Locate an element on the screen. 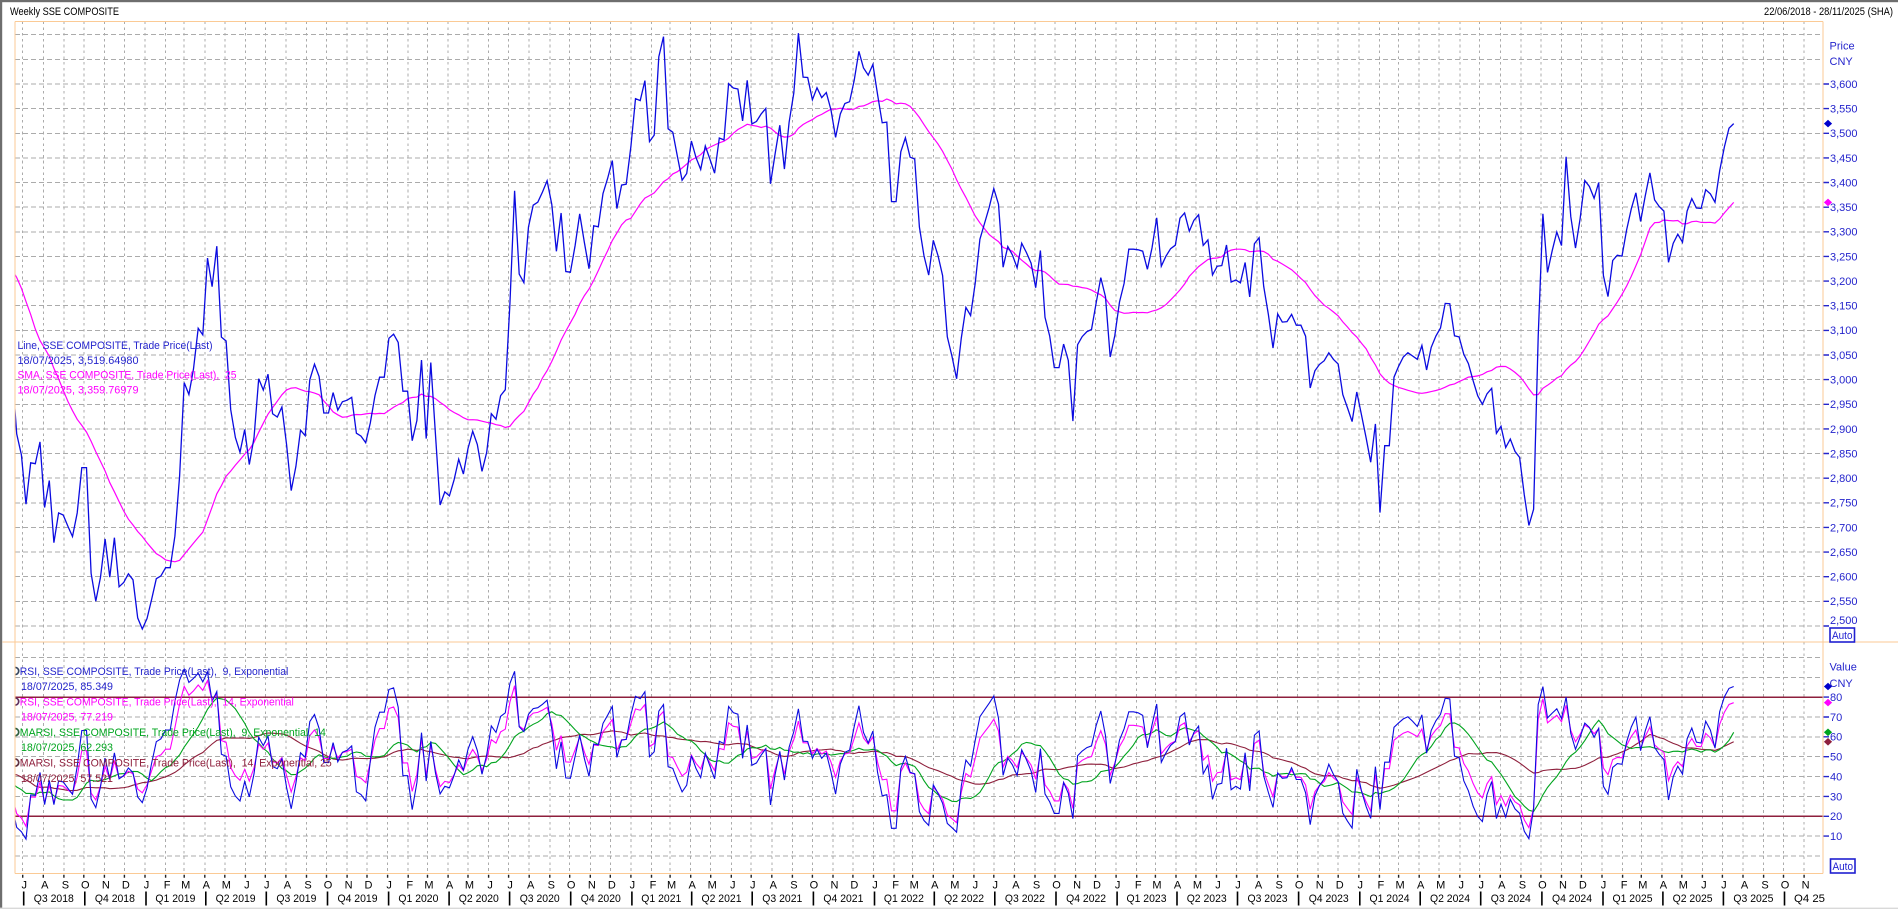  svg-text: 2,900 is located at coordinates (1844, 430).